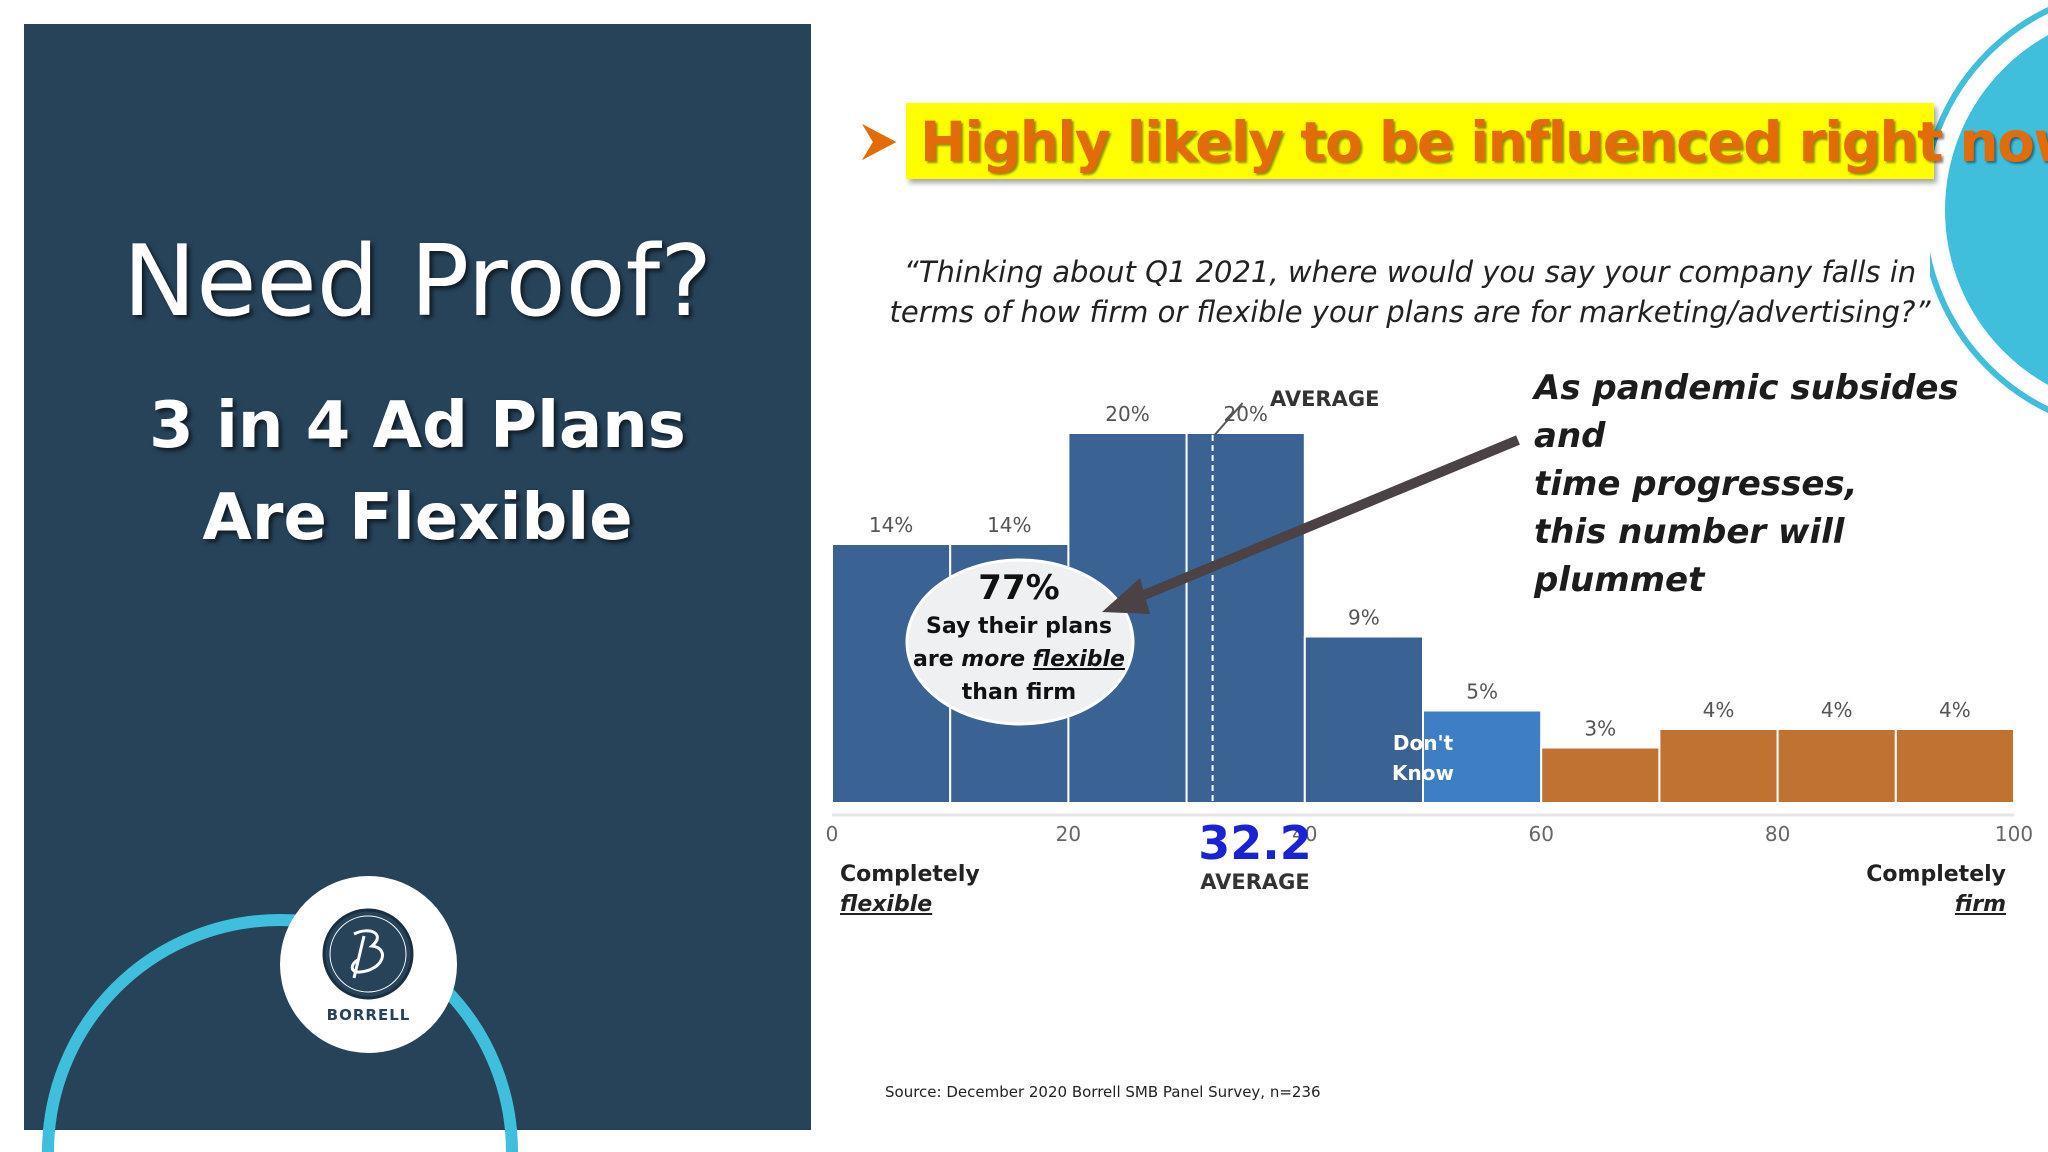  Describe the element at coordinates (1245, 414) in the screenshot. I see `bar-label-3: 20%` at that location.